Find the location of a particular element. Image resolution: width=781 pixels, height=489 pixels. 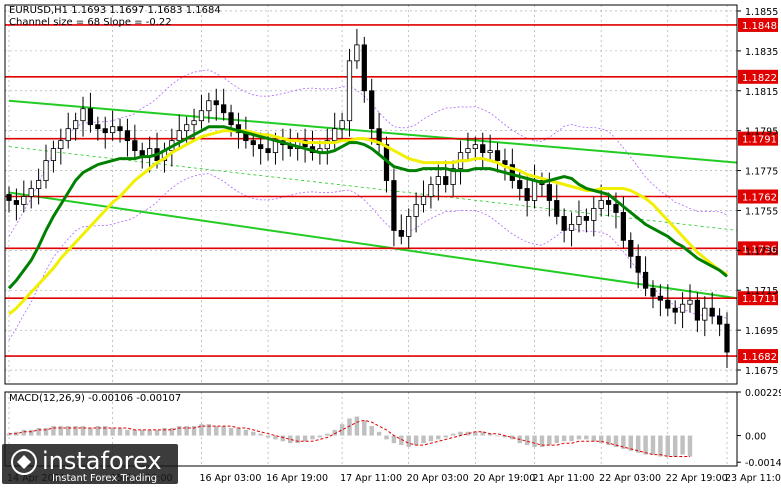

macd-tick-label: 0.00 is located at coordinates (755, 437).